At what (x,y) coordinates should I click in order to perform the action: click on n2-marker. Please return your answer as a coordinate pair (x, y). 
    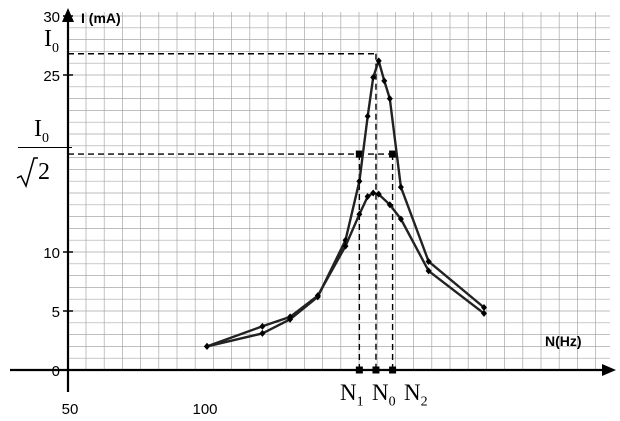
    Looking at the image, I should click on (393, 370).